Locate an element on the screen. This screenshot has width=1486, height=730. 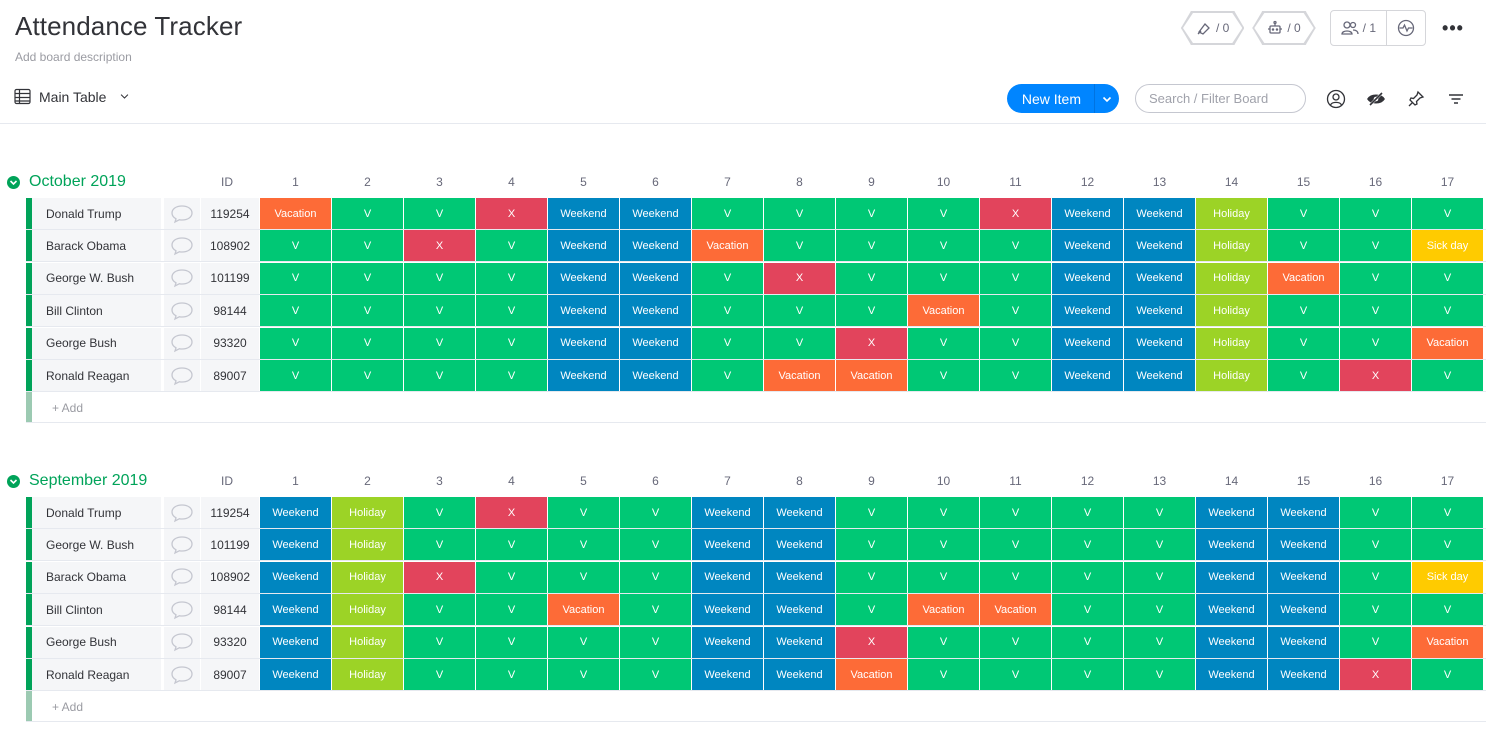
column-header-day: 13 is located at coordinates (1159, 481).